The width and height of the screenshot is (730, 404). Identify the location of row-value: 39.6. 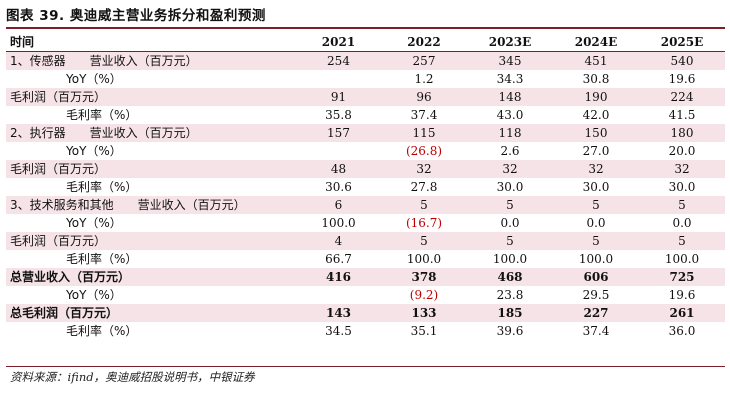
(510, 331).